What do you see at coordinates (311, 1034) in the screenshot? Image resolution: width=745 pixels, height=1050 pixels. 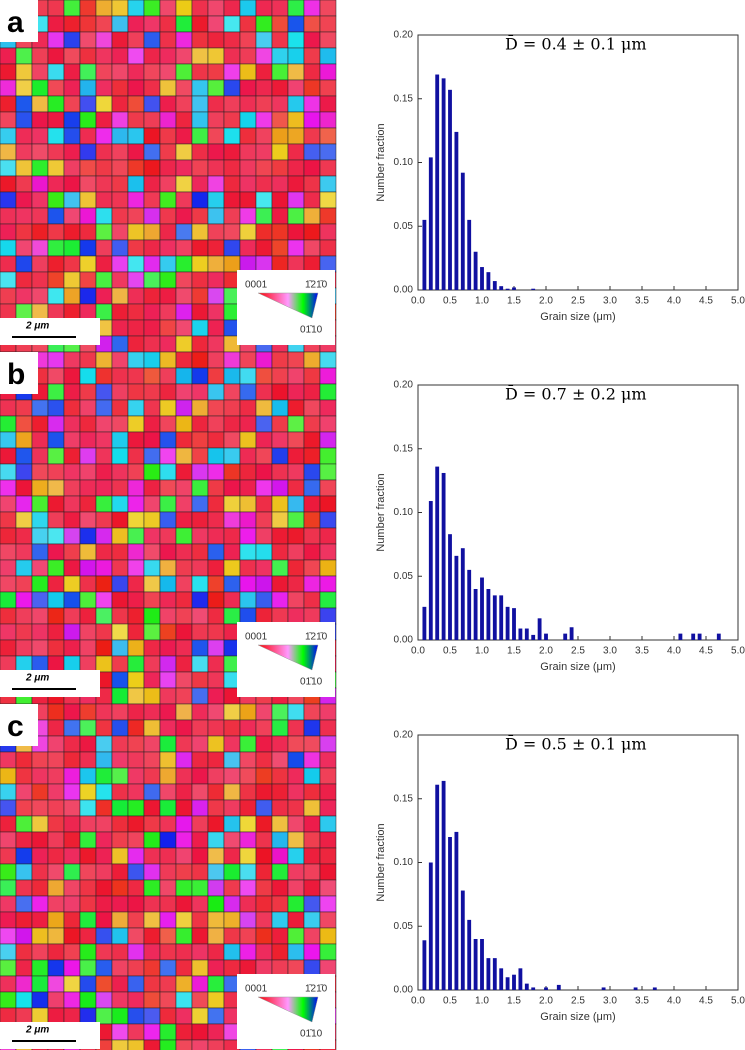 I see `legend-label: 01̄10` at bounding box center [311, 1034].